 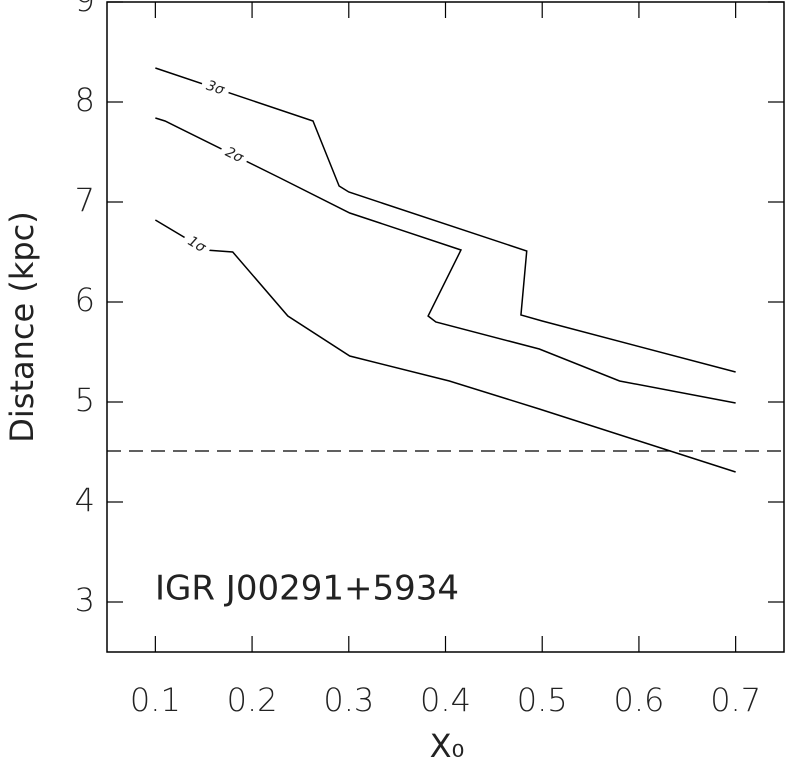 What do you see at coordinates (85, 200) in the screenshot?
I see `y-tick-label: 7` at bounding box center [85, 200].